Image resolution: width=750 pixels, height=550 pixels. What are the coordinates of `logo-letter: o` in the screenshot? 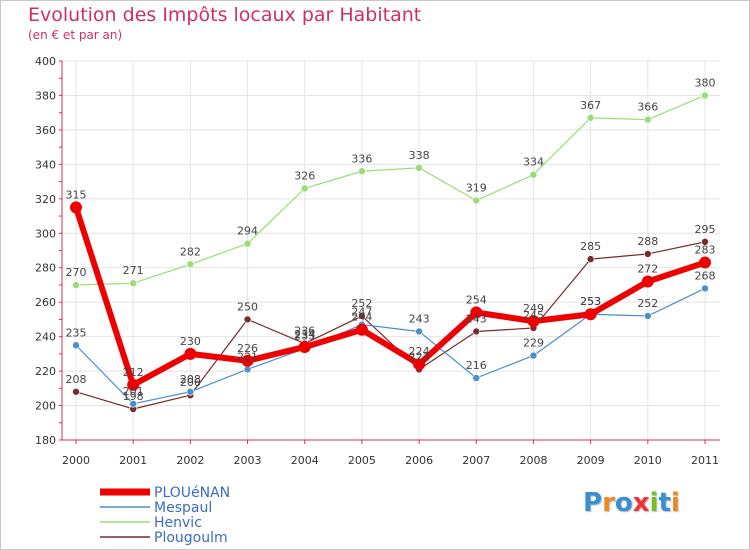 It's located at (623, 503).